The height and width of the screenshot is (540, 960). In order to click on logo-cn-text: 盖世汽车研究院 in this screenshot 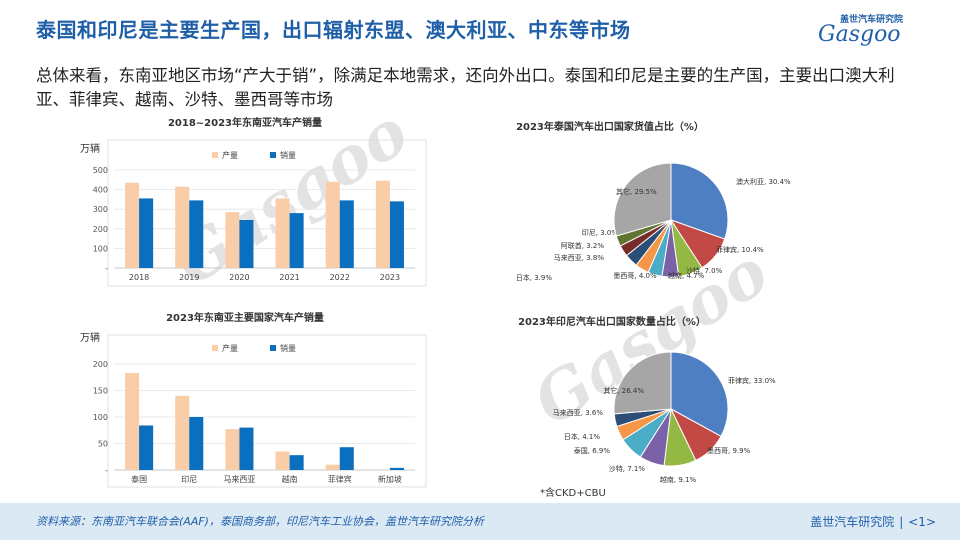, I will do `click(872, 20)`.